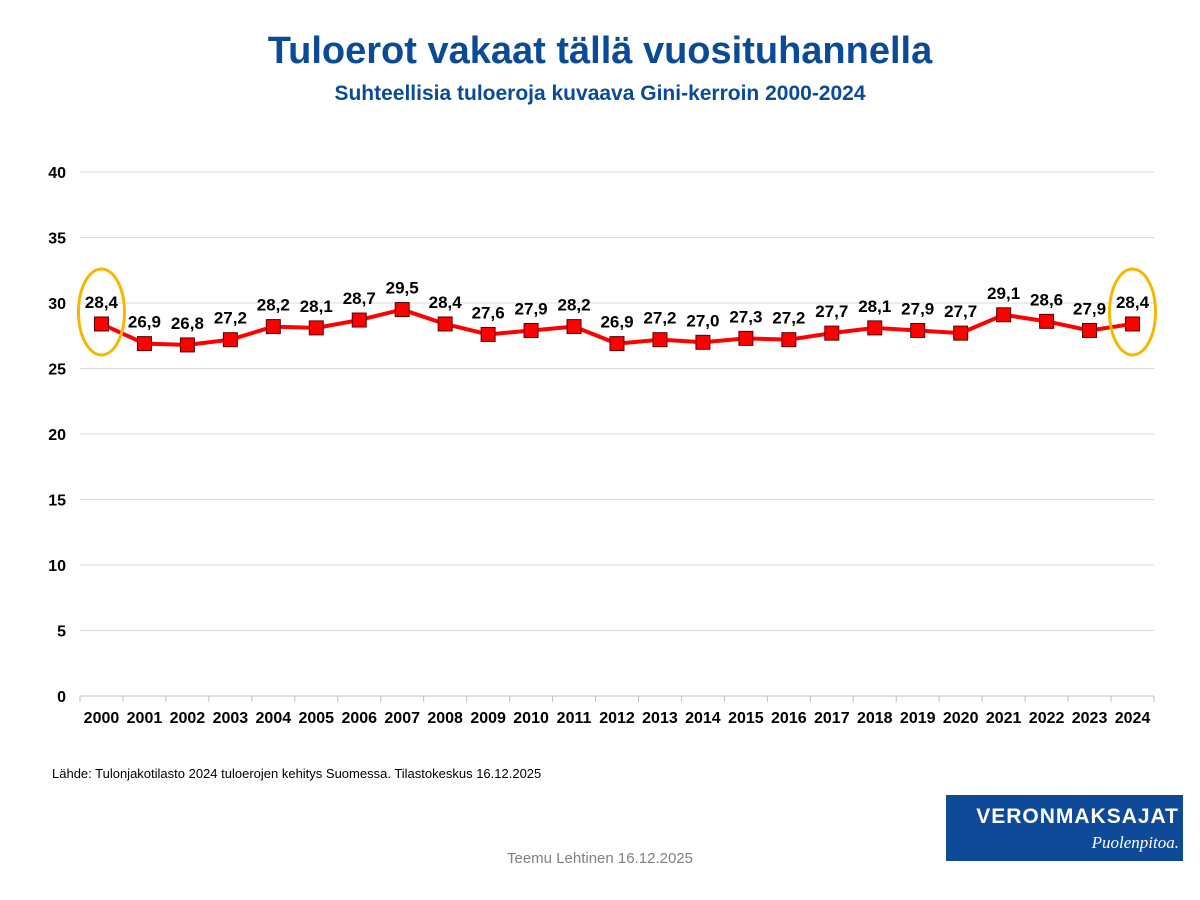 This screenshot has width=1200, height=900. Describe the element at coordinates (702, 320) in the screenshot. I see `data-label: 27,0` at that location.